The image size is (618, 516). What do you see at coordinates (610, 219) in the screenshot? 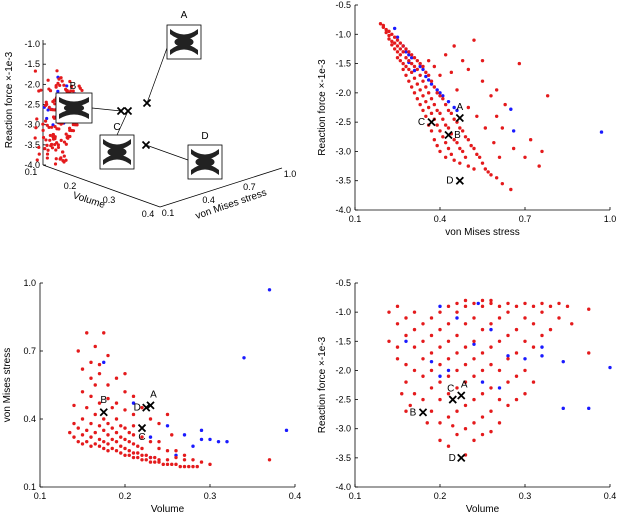
I see `x-tick-label: 1.0` at bounding box center [610, 219].